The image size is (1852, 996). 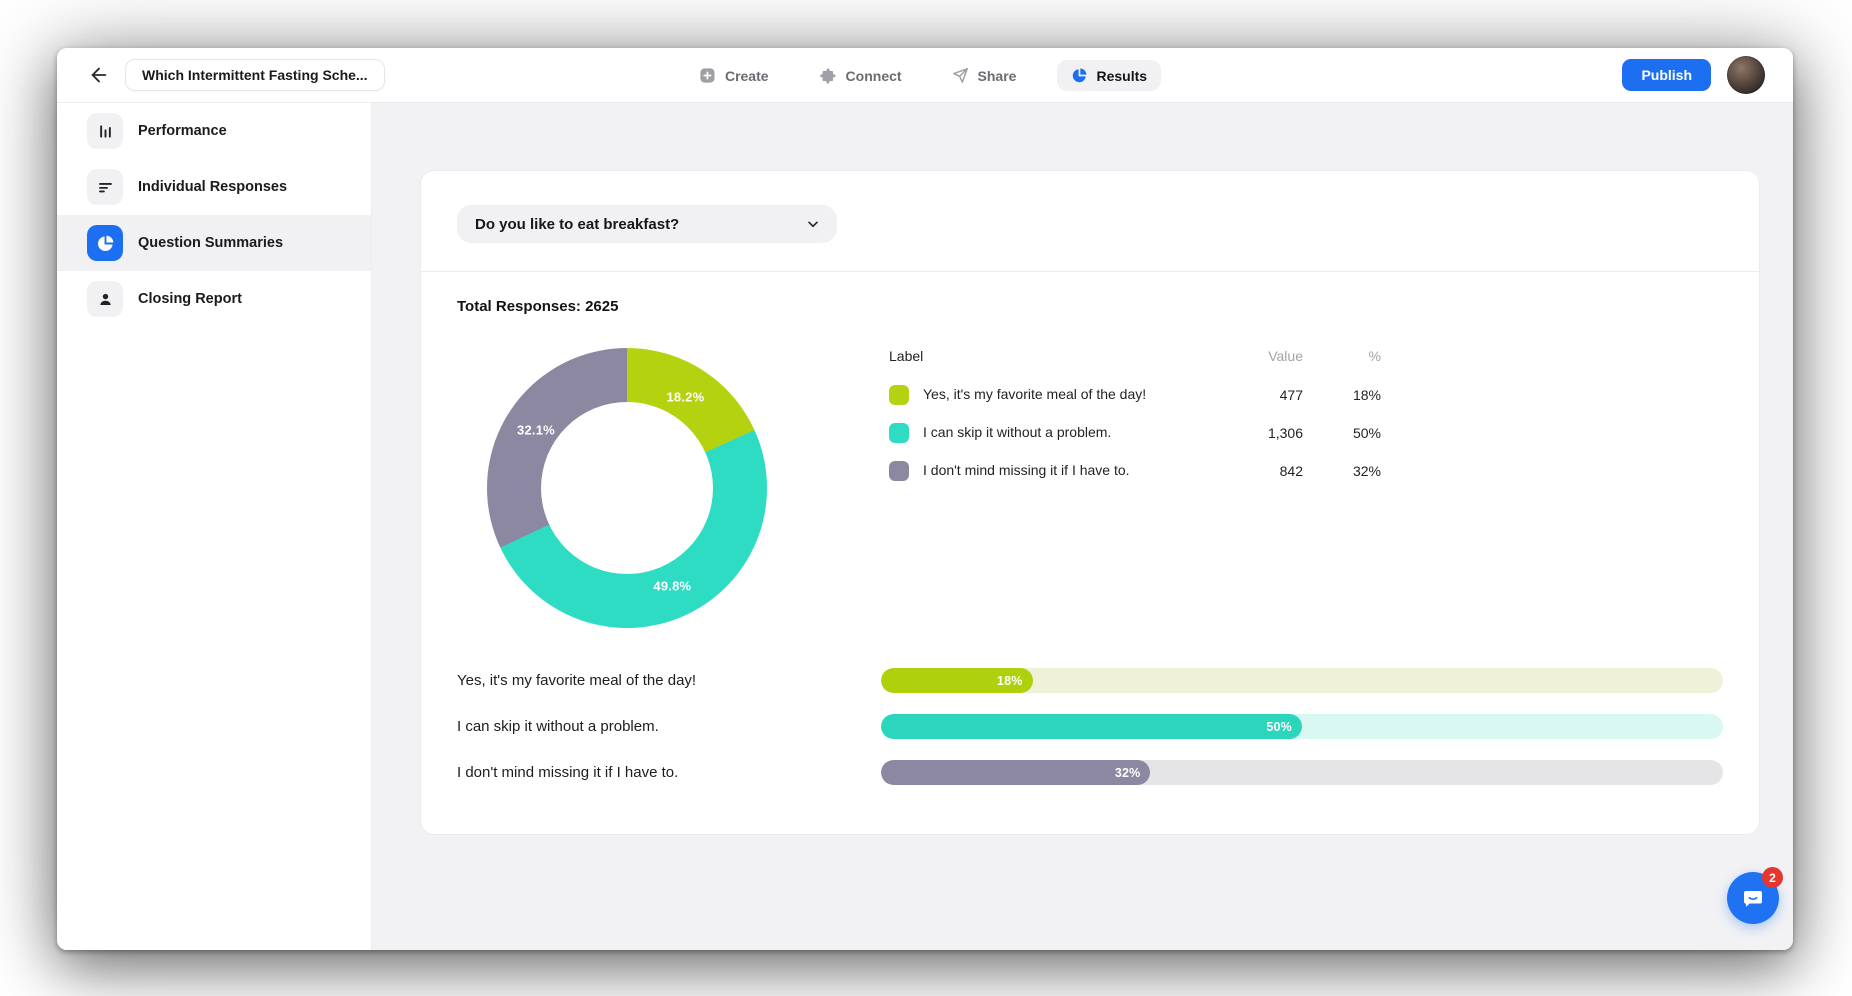 I want to click on bar-chart-icon, so click(x=105, y=131).